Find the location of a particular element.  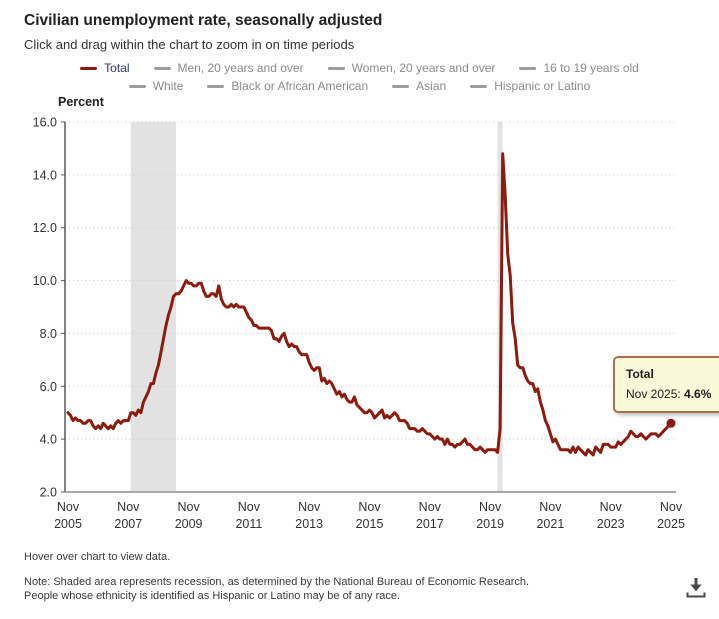

tooltip: Total Nov 2025: 4.6% is located at coordinates (666, 384).